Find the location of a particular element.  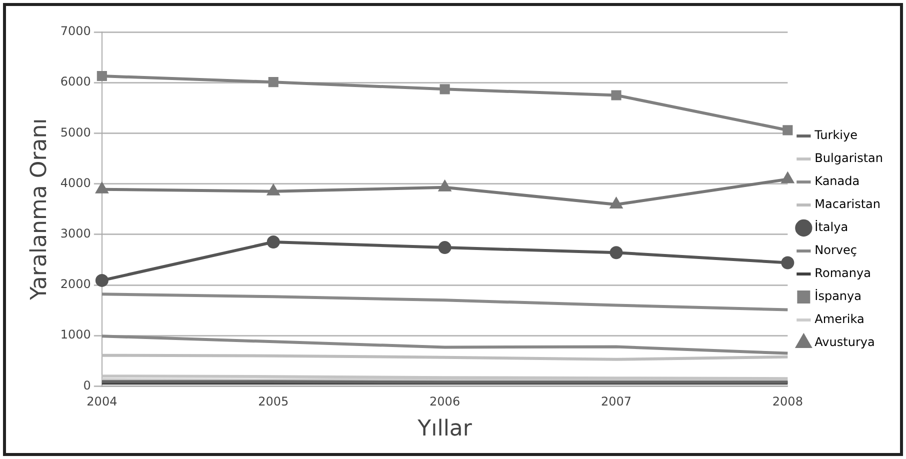

x-tick-label: 2008 is located at coordinates (787, 401).